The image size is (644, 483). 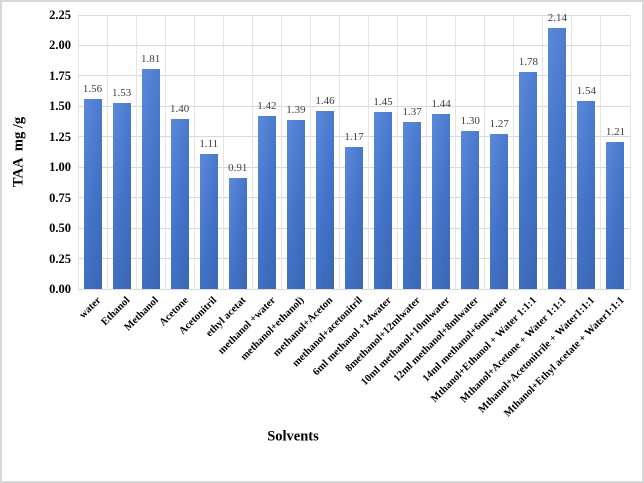 What do you see at coordinates (615, 131) in the screenshot?
I see `bar-value-label: 1.21` at bounding box center [615, 131].